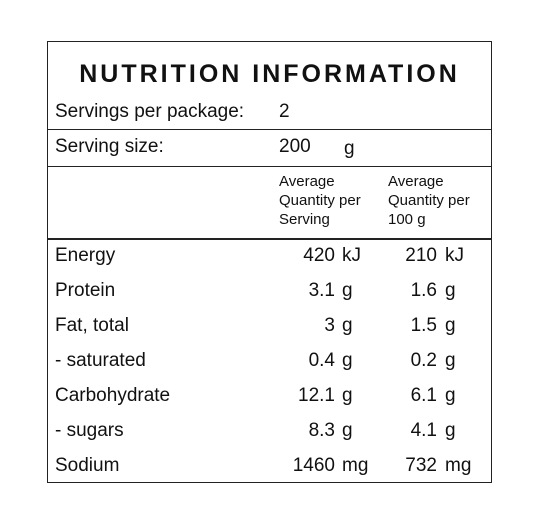  What do you see at coordinates (269, 239) in the screenshot?
I see `divider-thick` at bounding box center [269, 239].